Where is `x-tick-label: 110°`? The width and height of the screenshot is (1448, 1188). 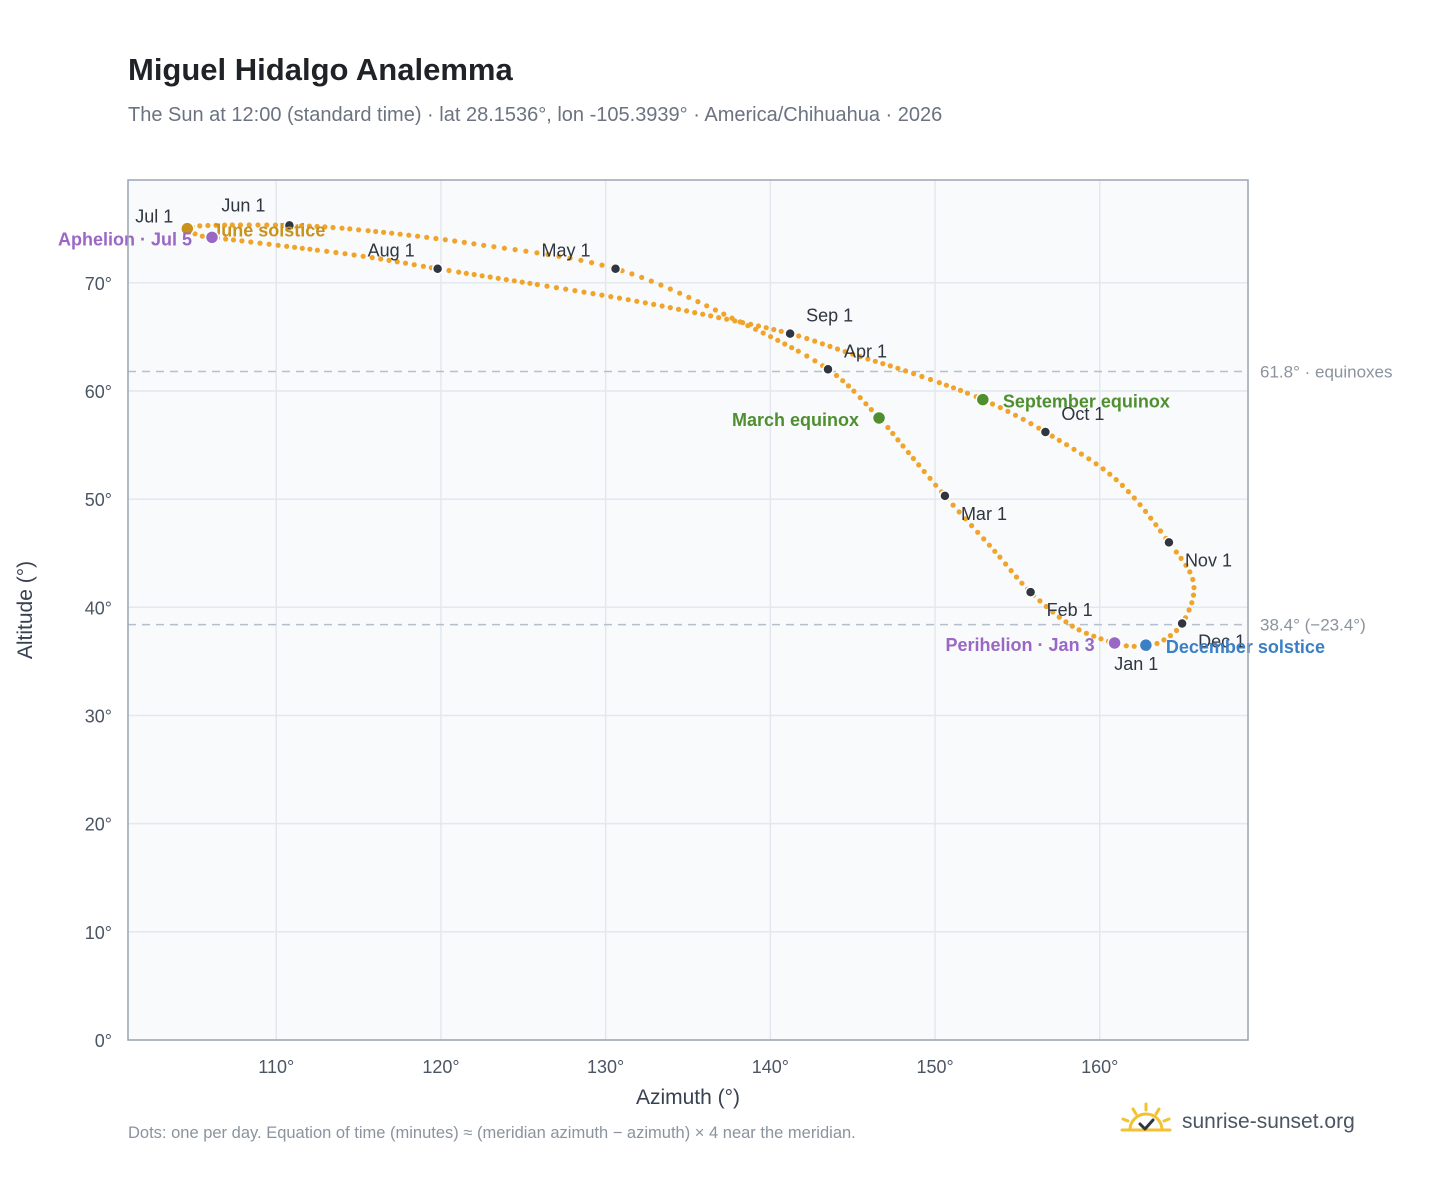 x-tick-label: 110° is located at coordinates (276, 1067).